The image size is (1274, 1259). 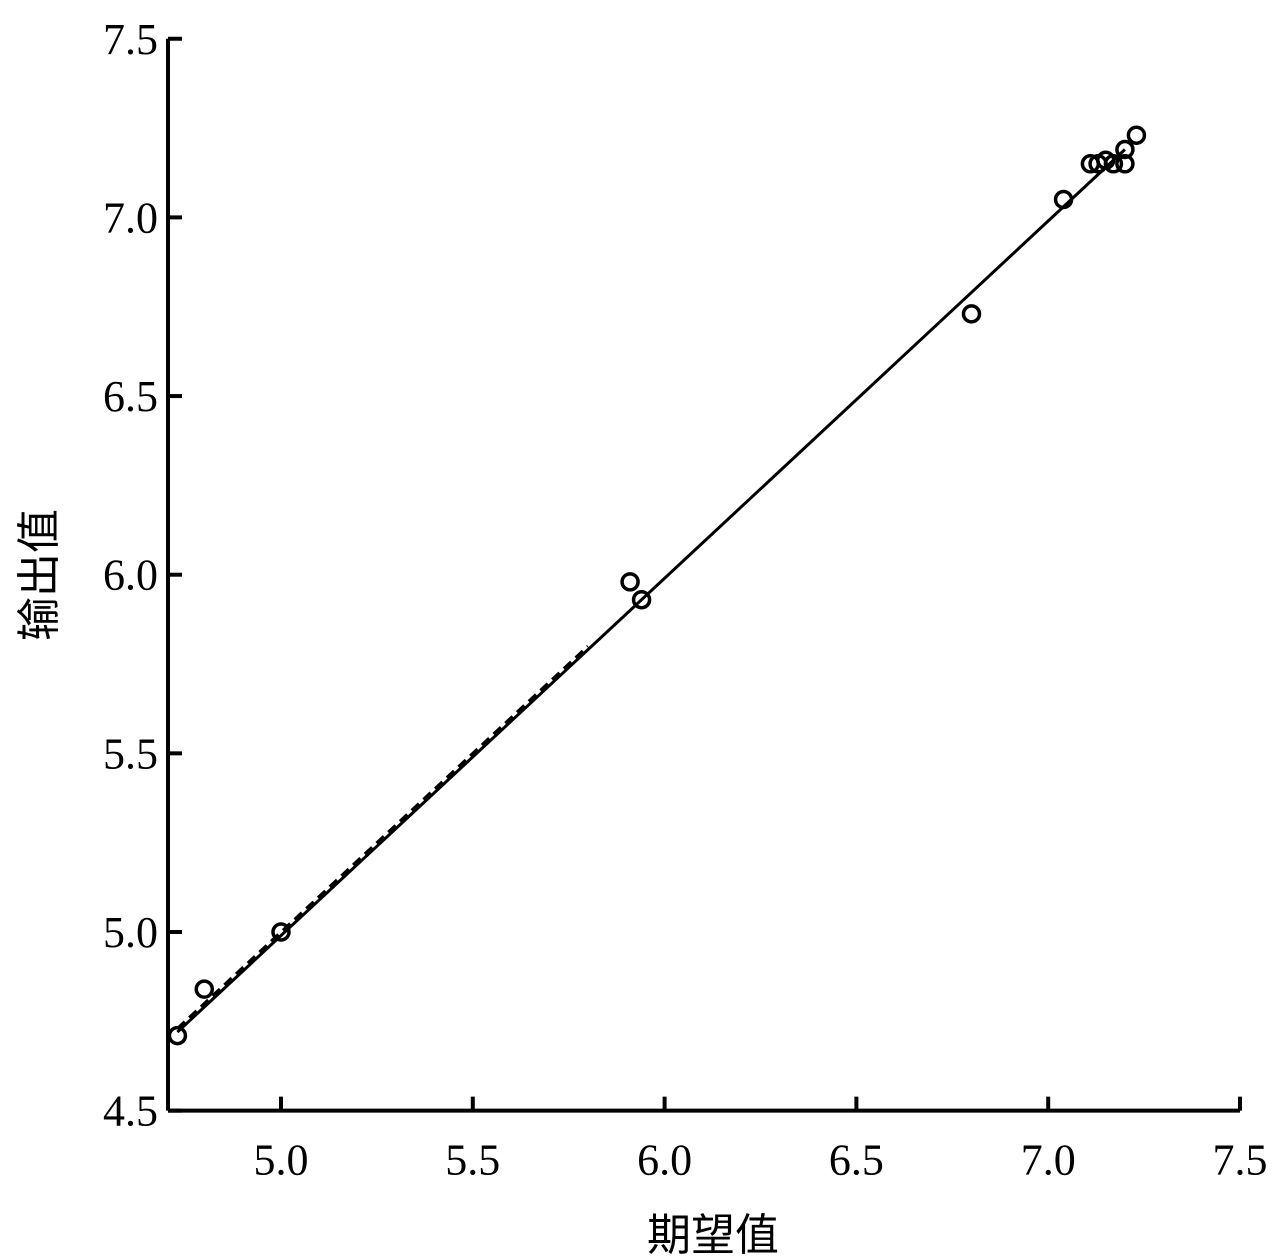 What do you see at coordinates (472, 1160) in the screenshot?
I see `x-tick-label: 5.5` at bounding box center [472, 1160].